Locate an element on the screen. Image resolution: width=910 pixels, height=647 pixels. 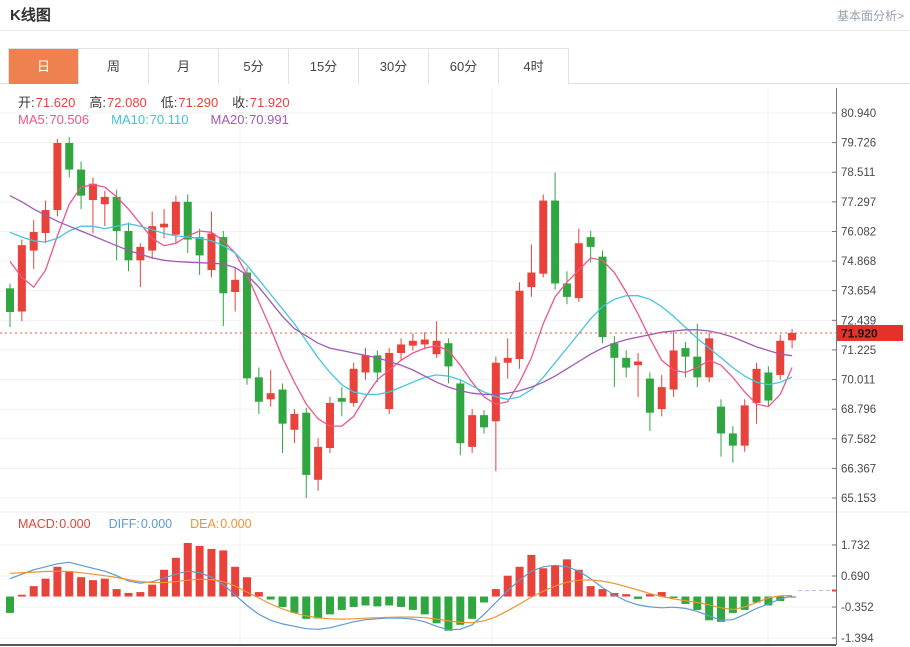
diff-line is located at coordinates (401, 596).